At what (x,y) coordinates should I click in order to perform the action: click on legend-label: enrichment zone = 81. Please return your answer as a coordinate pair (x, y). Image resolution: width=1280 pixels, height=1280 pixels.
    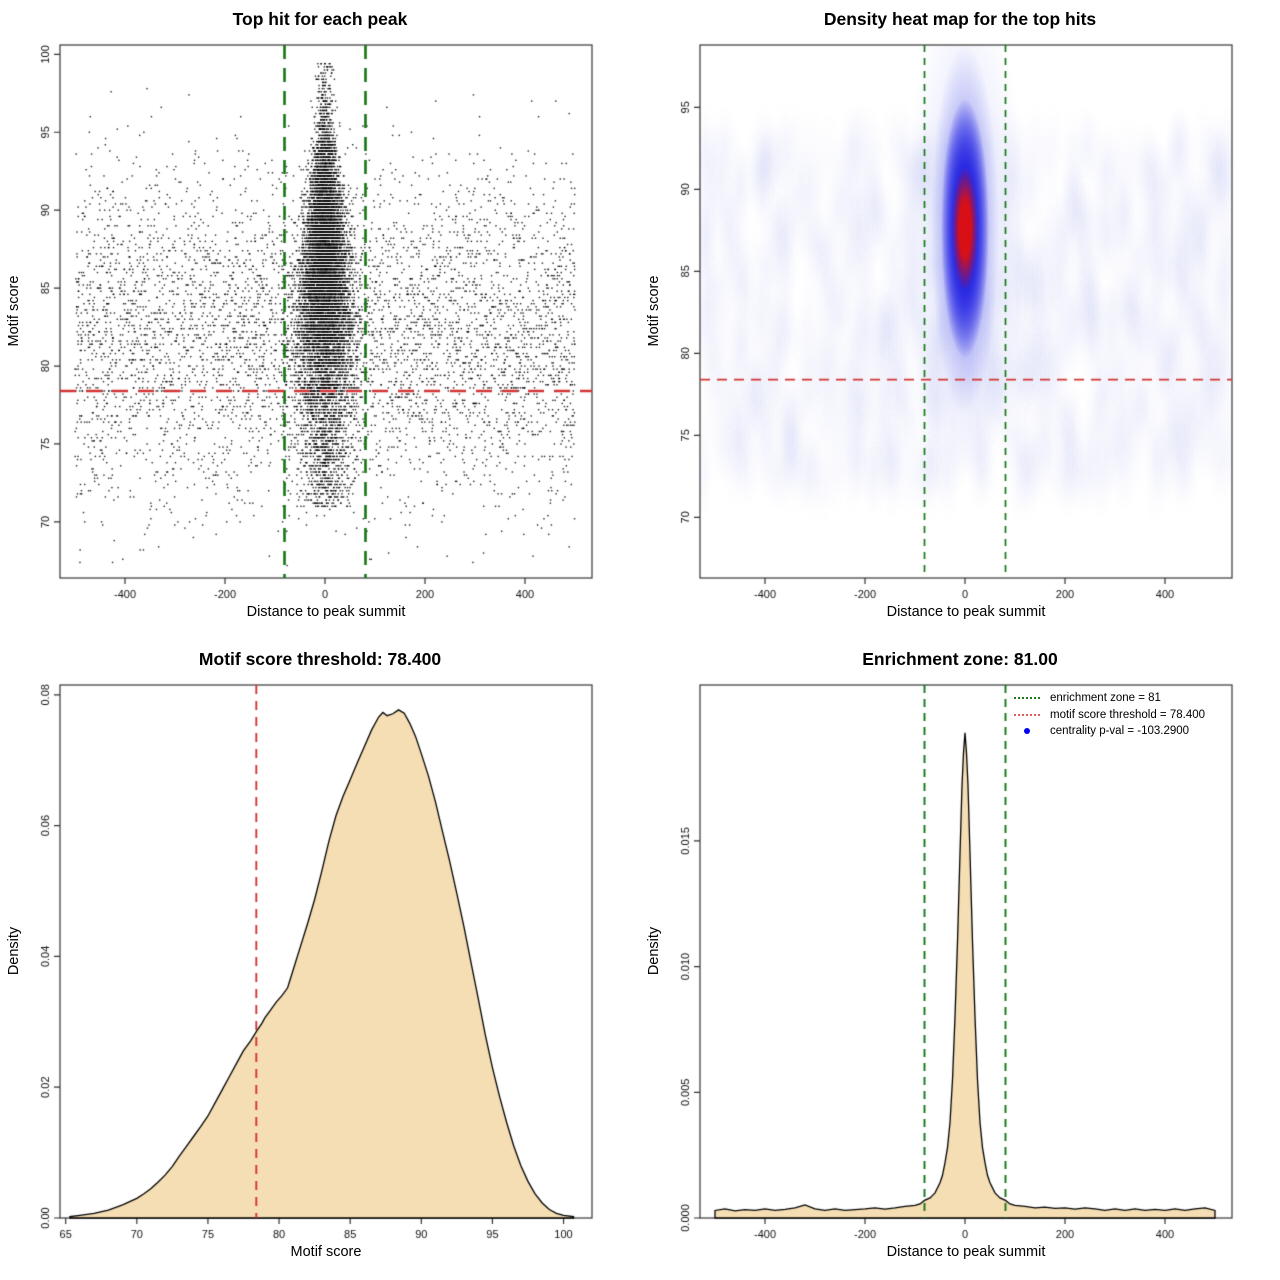
    Looking at the image, I should click on (1105, 698).